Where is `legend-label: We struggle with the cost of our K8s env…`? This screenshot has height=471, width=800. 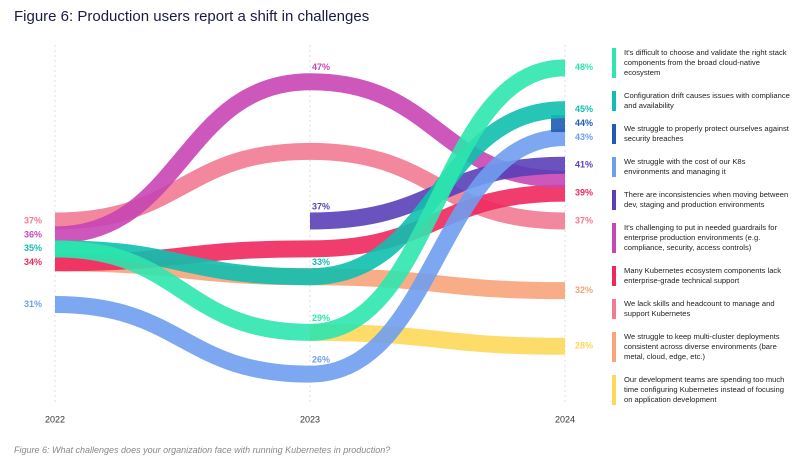 legend-label: We struggle with the cost of our K8s env… is located at coordinates (685, 166).